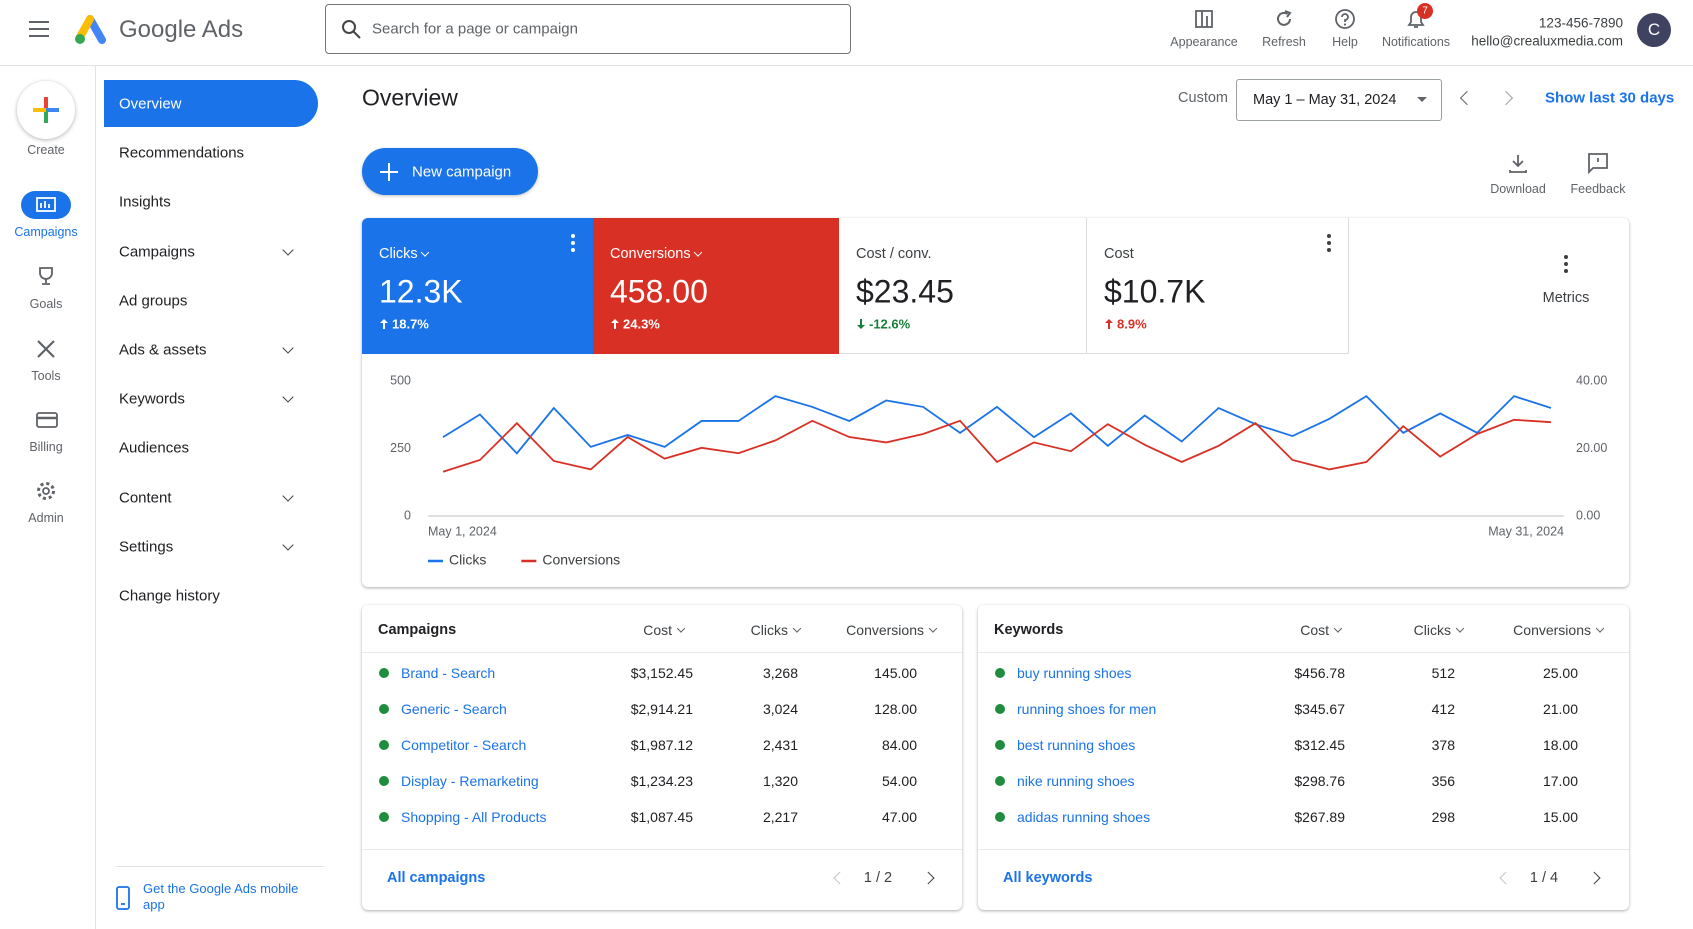 The height and width of the screenshot is (929, 1693). What do you see at coordinates (780, 709) in the screenshot?
I see `cell: 3,024` at bounding box center [780, 709].